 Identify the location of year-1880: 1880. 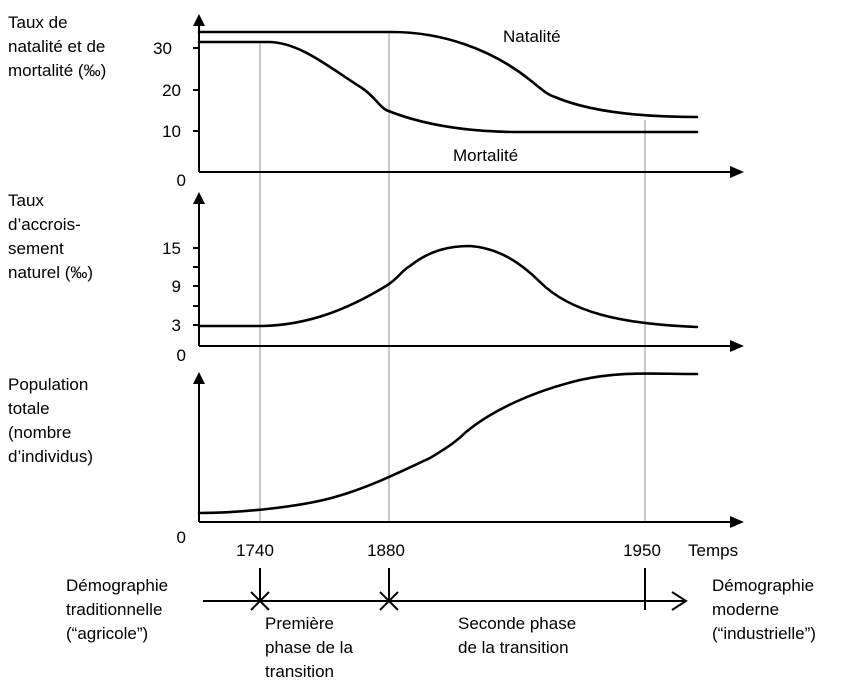
(386, 550).